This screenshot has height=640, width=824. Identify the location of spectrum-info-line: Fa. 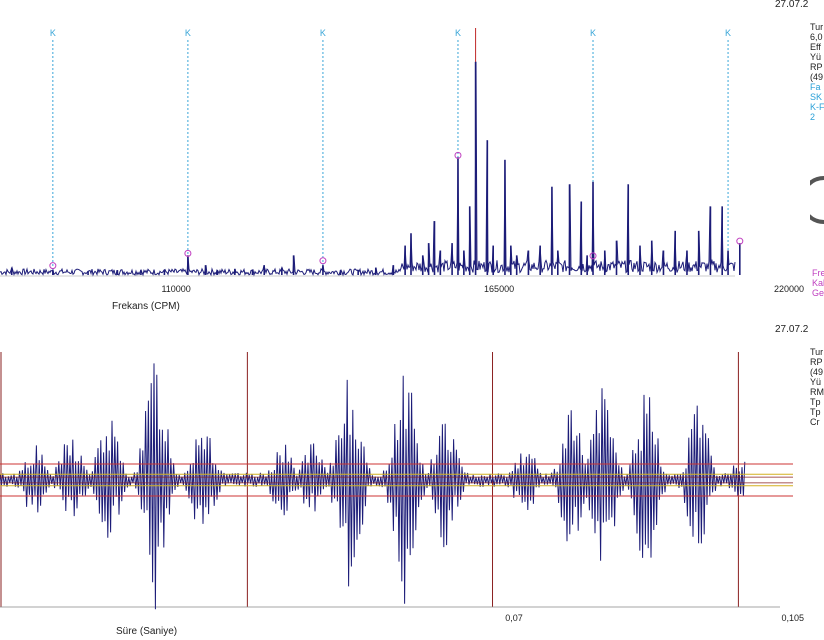
(815, 87).